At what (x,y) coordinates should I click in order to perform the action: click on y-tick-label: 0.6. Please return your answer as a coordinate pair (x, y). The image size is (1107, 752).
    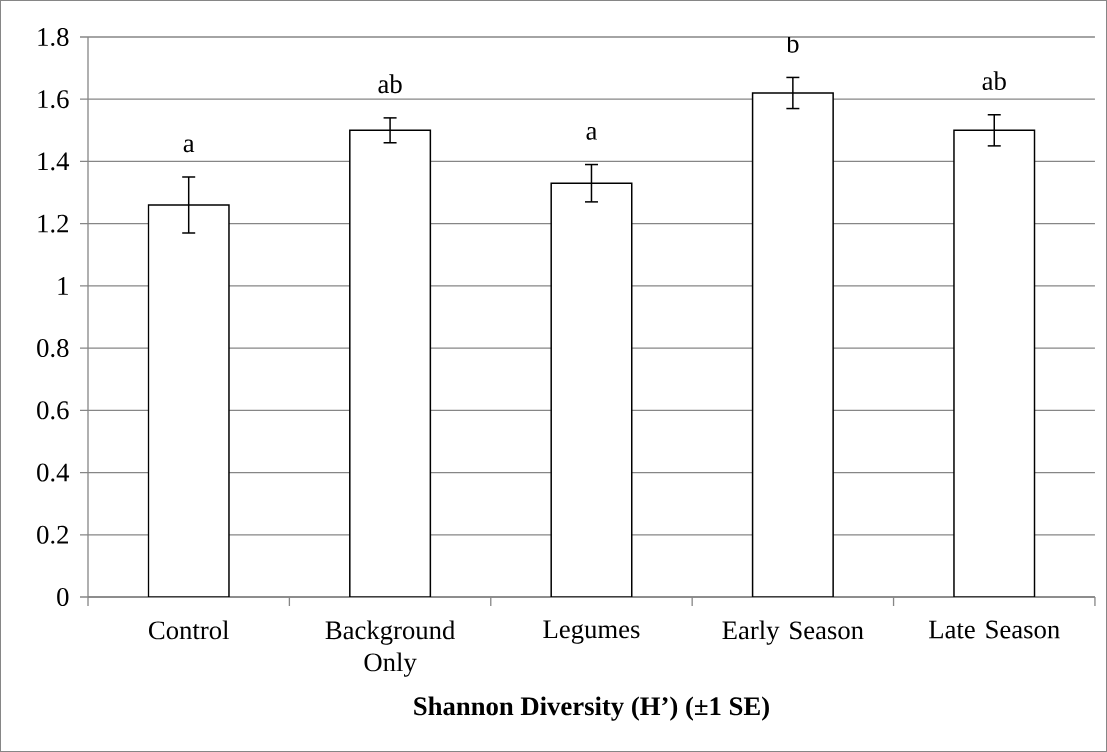
    Looking at the image, I should click on (53, 410).